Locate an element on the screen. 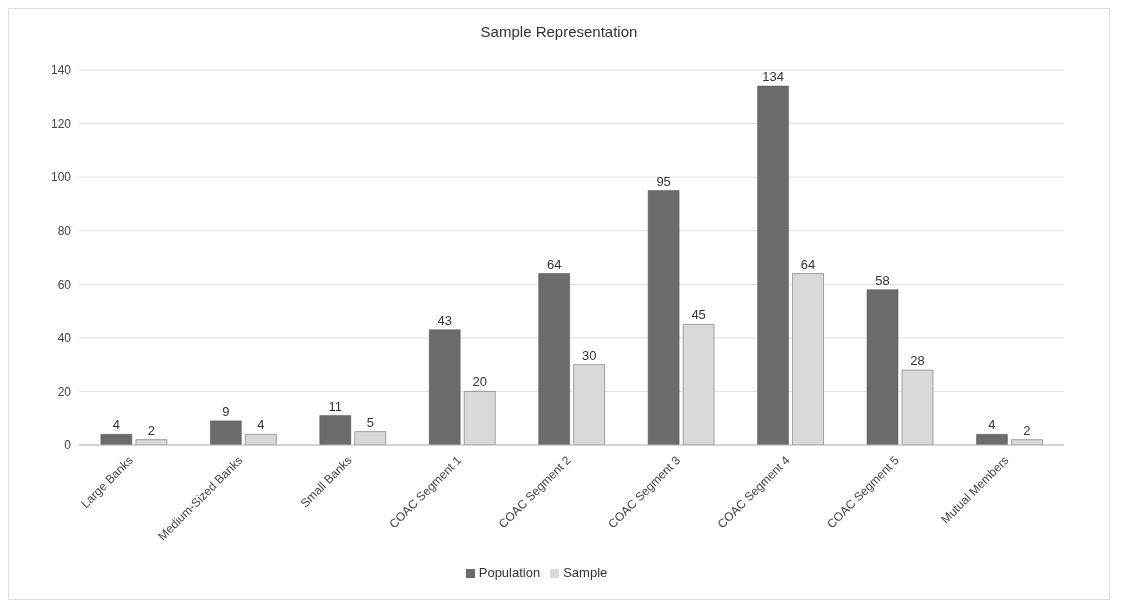 This screenshot has width=1121, height=607. y-tick-label: 140 is located at coordinates (61, 70).